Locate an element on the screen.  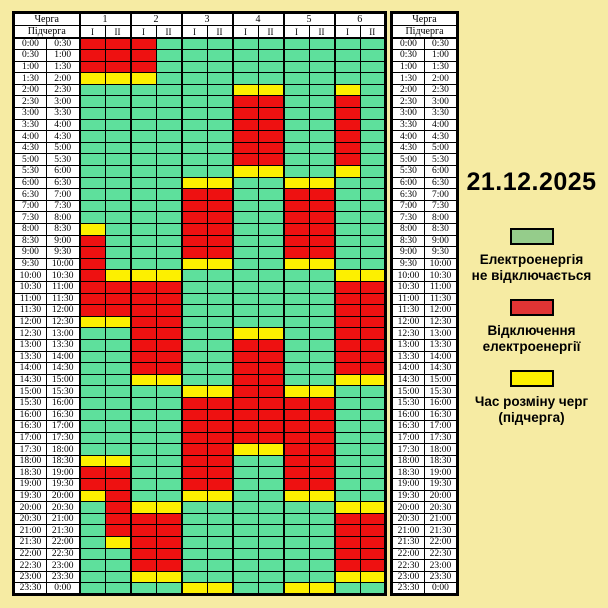
time-start-cell: 21:30 is located at coordinates (408, 542).